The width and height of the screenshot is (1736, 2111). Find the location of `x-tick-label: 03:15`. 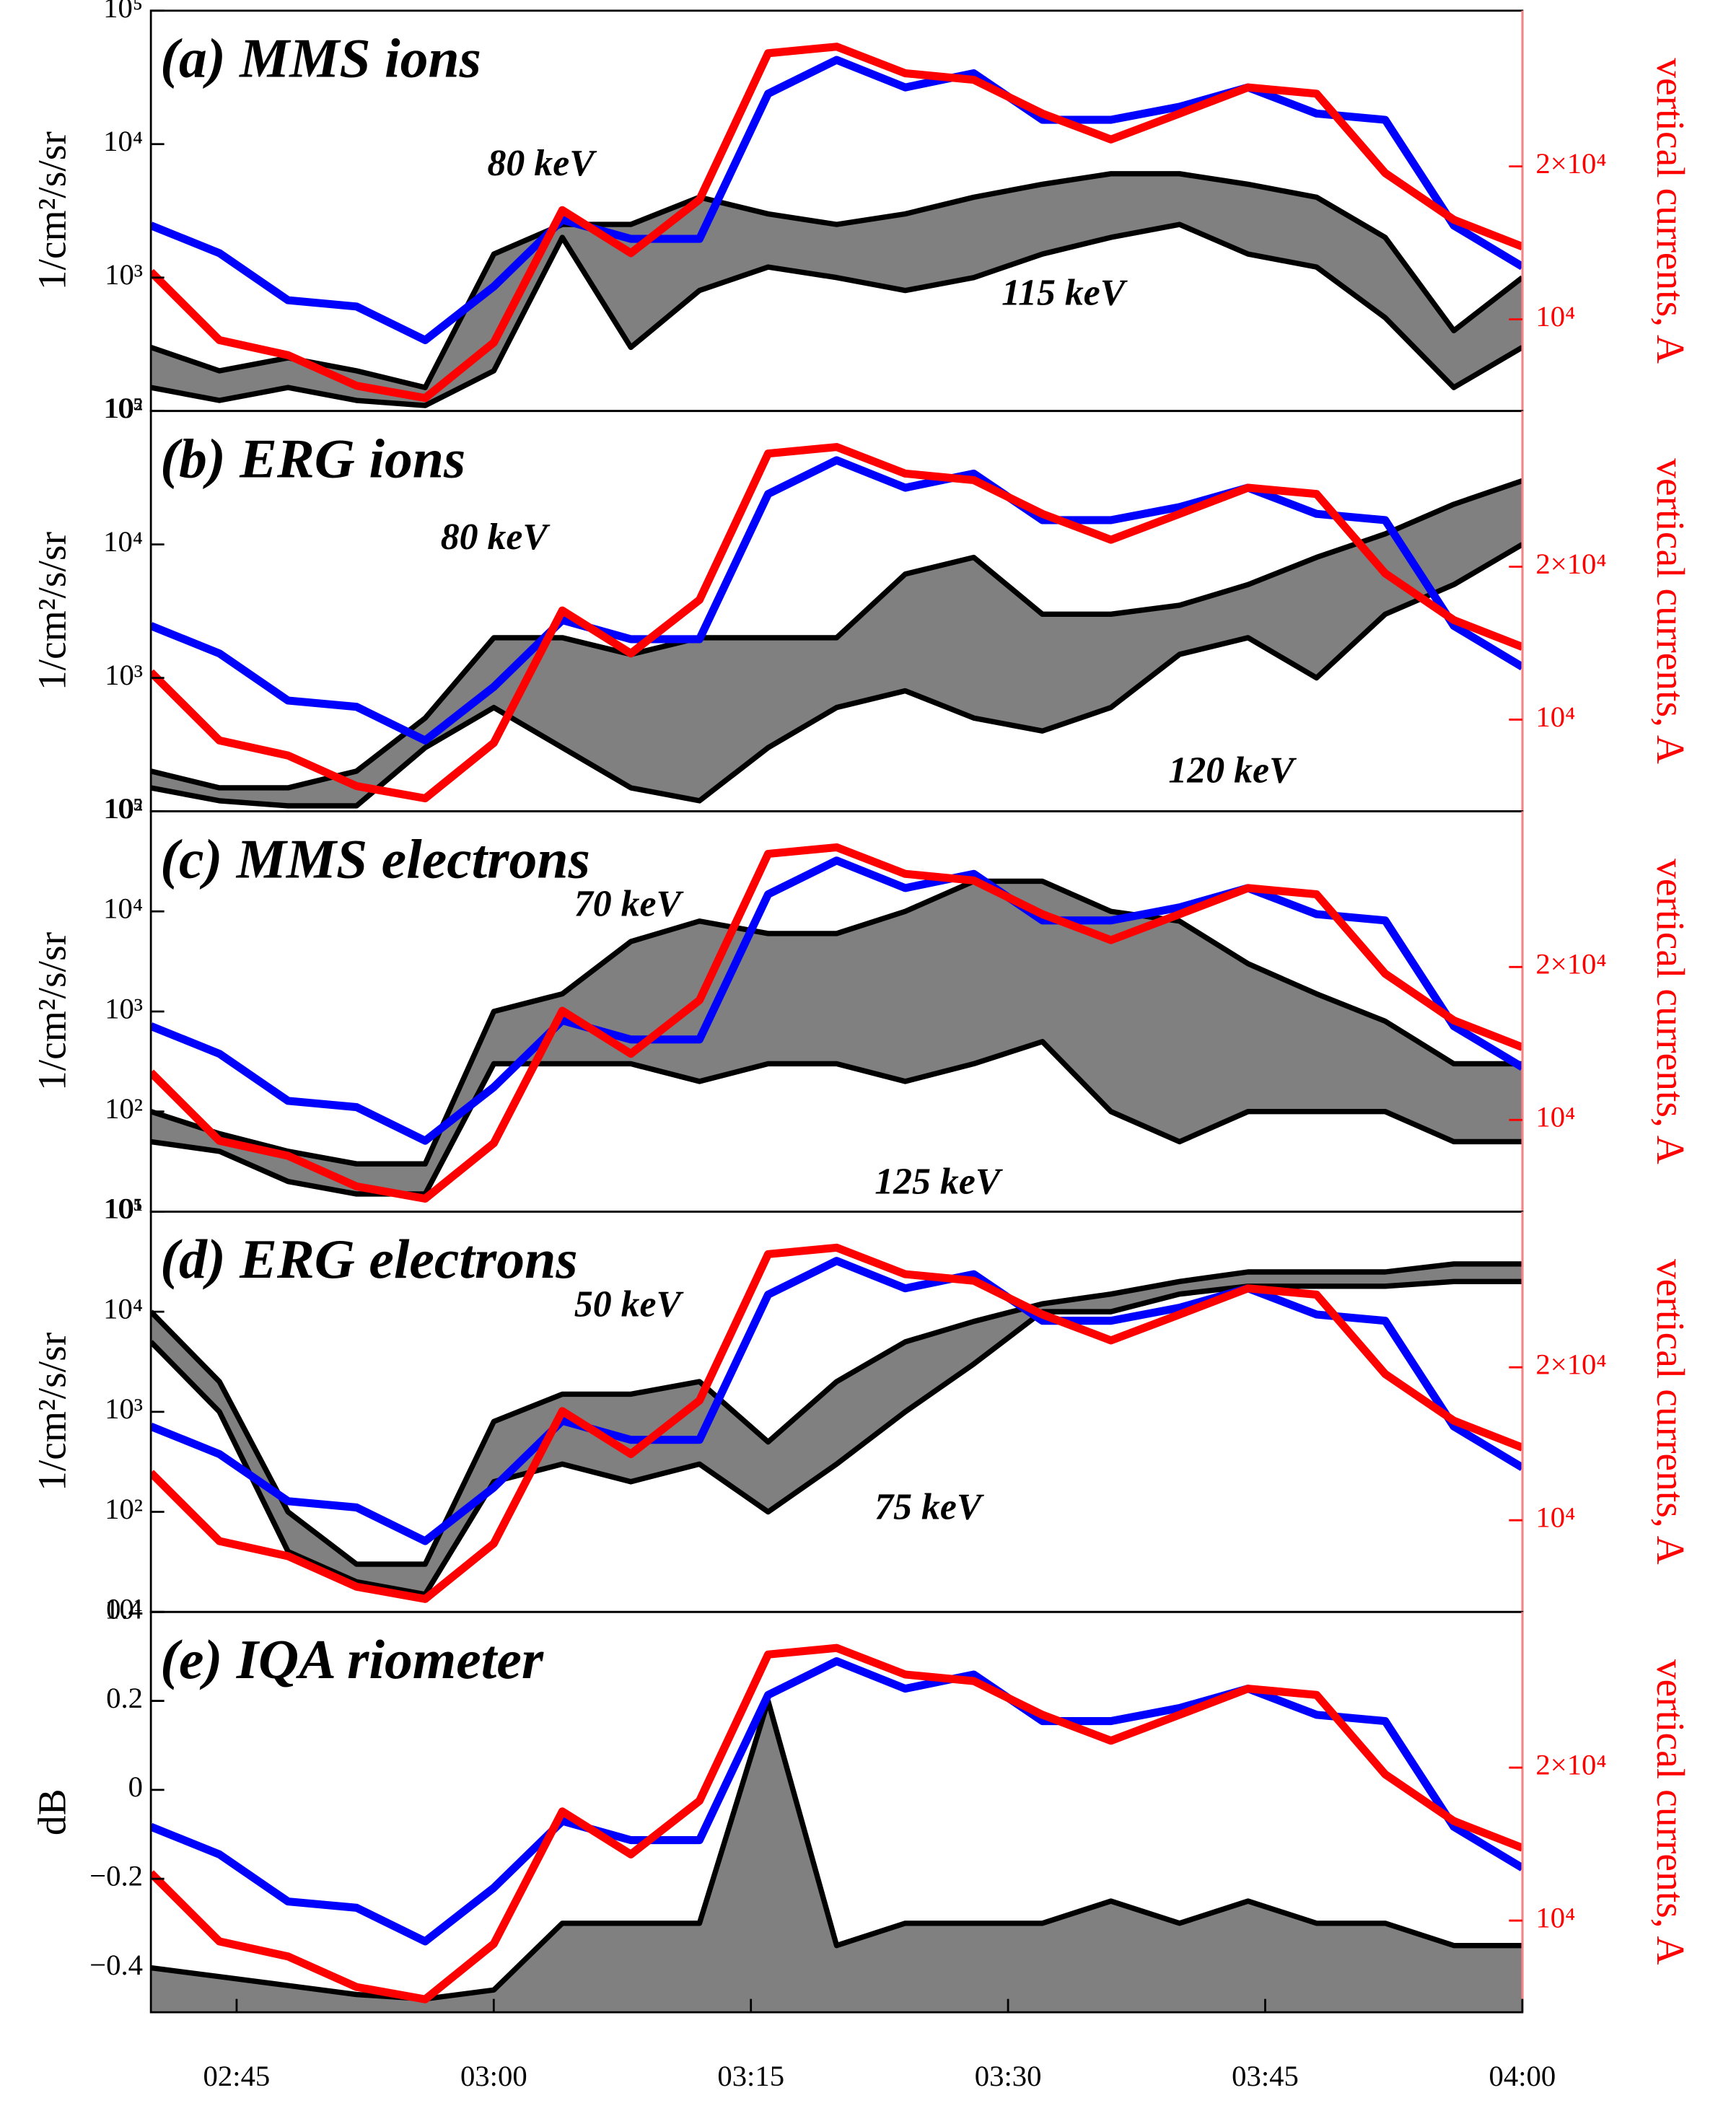

x-tick-label: 03:15 is located at coordinates (750, 2076).